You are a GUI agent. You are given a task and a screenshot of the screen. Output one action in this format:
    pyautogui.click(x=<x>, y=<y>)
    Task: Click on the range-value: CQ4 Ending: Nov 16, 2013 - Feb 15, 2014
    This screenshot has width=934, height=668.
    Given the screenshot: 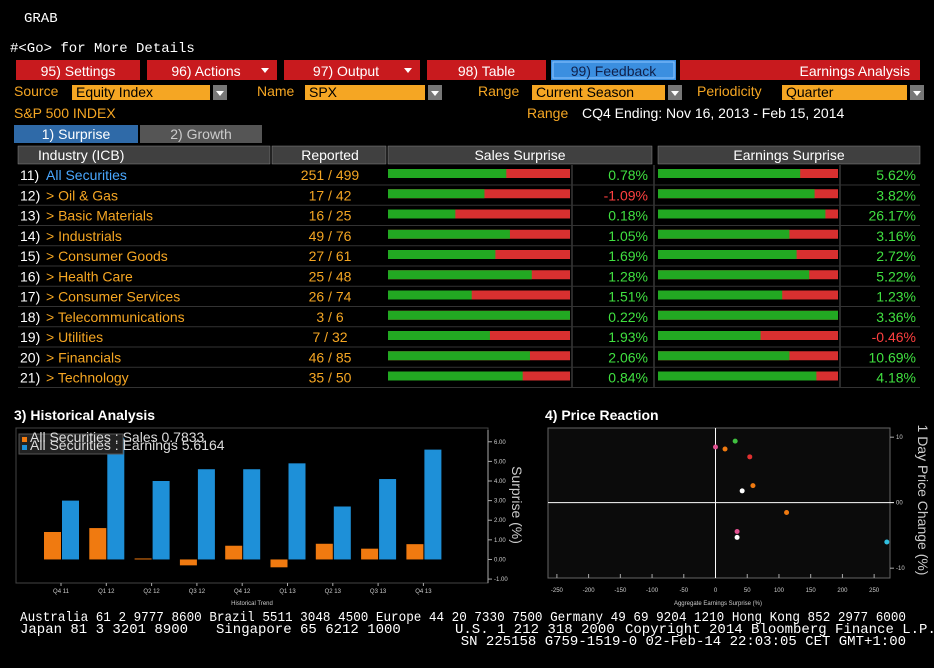 What is the action you would take?
    pyautogui.click(x=713, y=113)
    